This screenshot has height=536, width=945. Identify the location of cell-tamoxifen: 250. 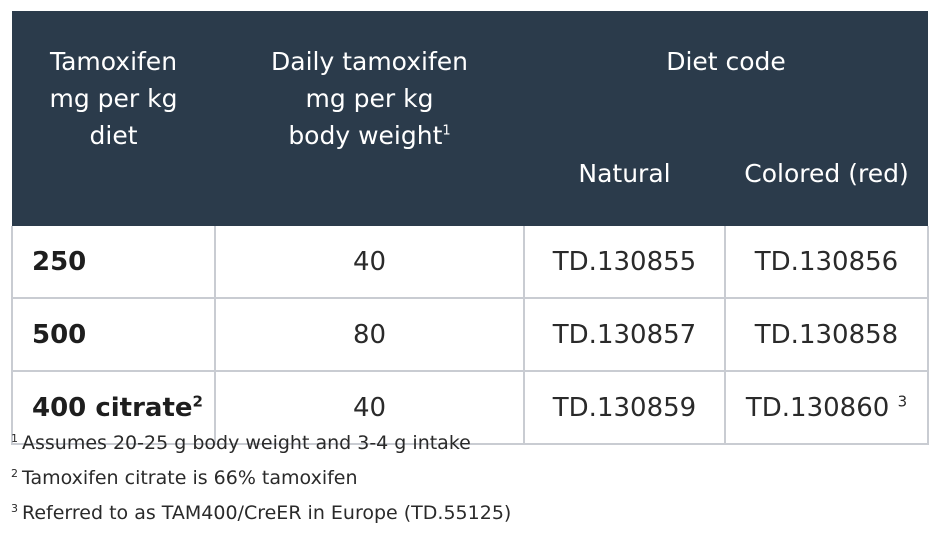
(113, 262).